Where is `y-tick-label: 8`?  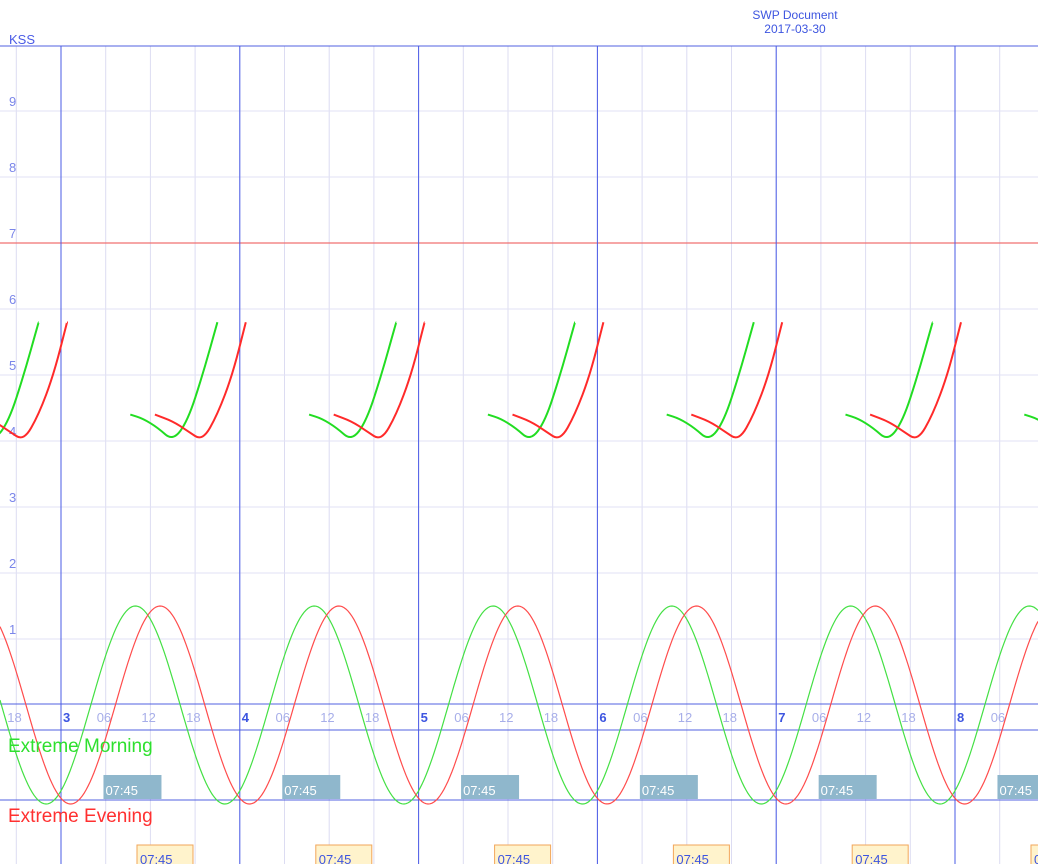 y-tick-label: 8 is located at coordinates (12, 167).